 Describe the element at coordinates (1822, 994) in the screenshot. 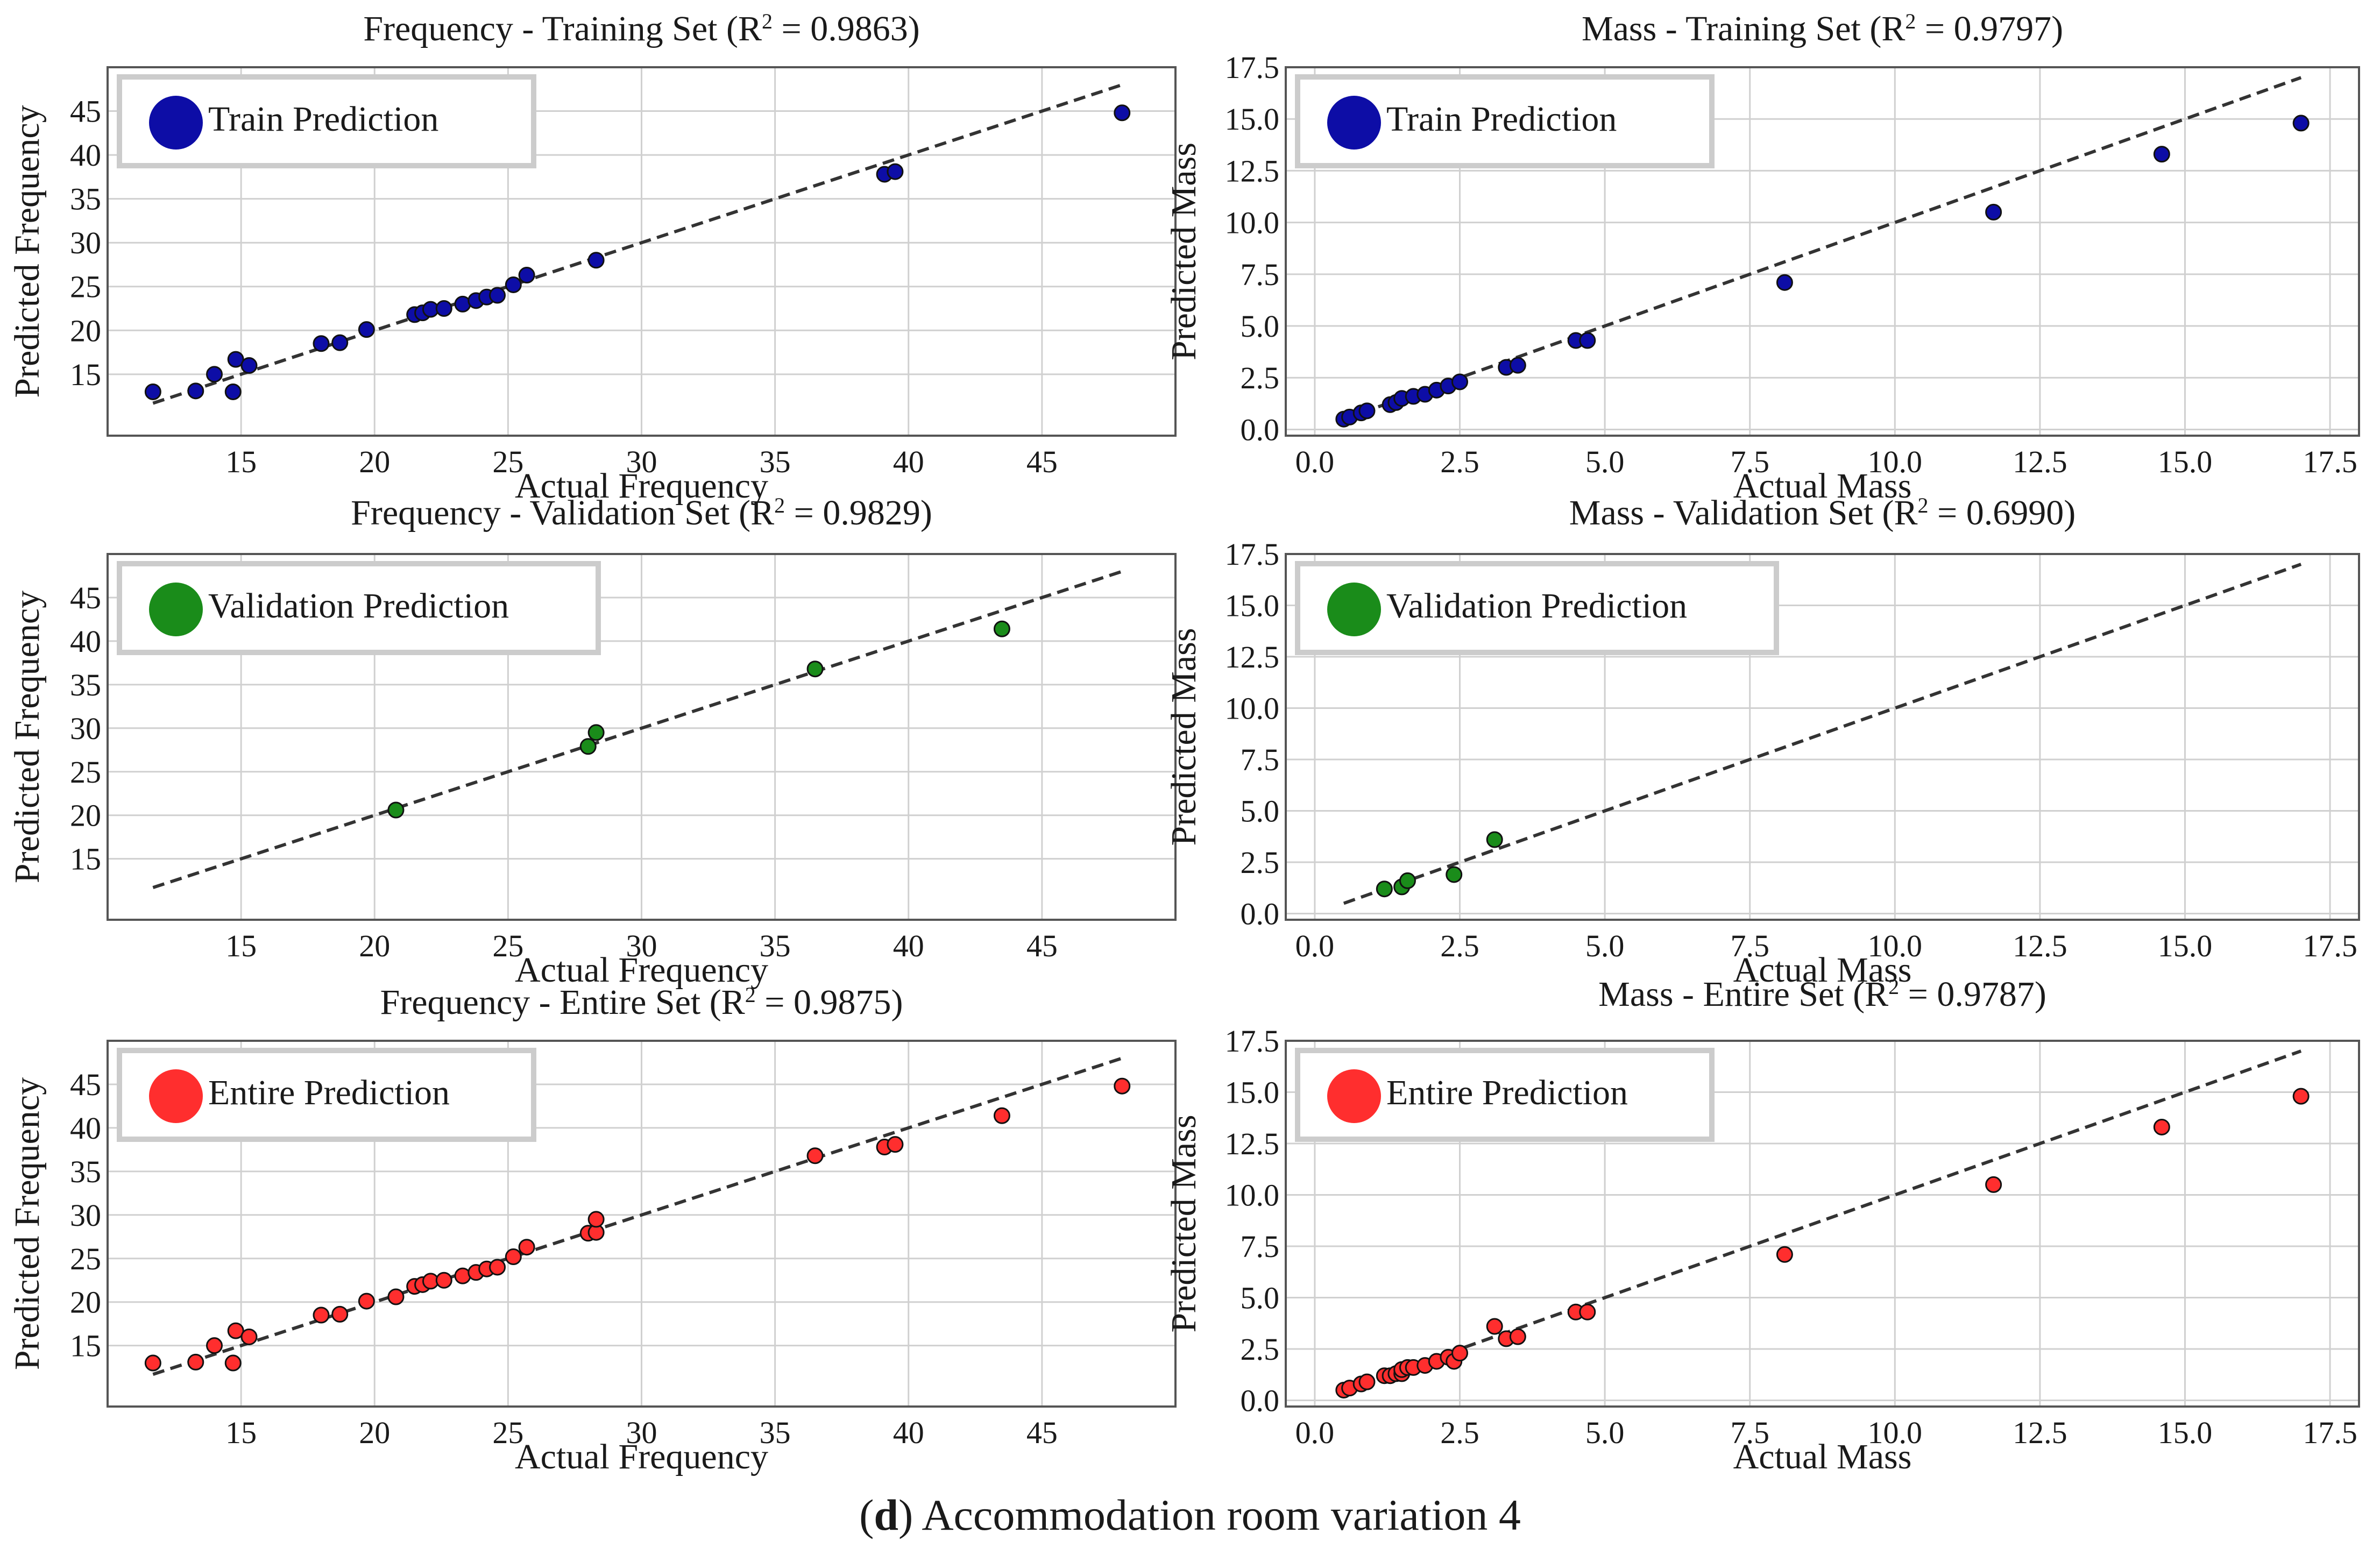

I see `chart-title: Mass - Entire Set (R2 = 0.9787)` at that location.